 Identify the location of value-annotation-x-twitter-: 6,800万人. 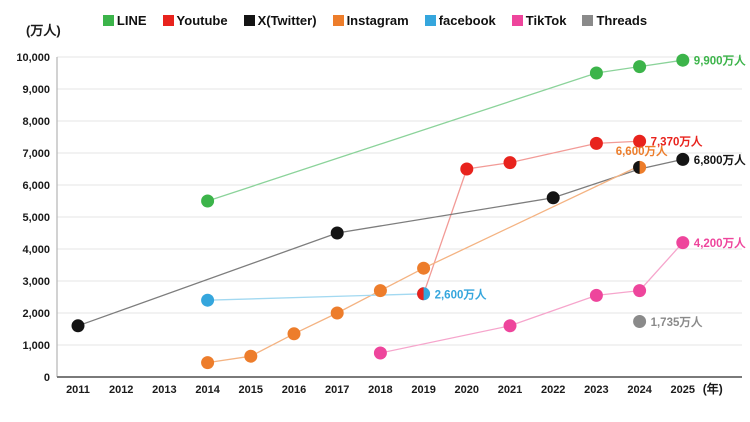
(720, 160).